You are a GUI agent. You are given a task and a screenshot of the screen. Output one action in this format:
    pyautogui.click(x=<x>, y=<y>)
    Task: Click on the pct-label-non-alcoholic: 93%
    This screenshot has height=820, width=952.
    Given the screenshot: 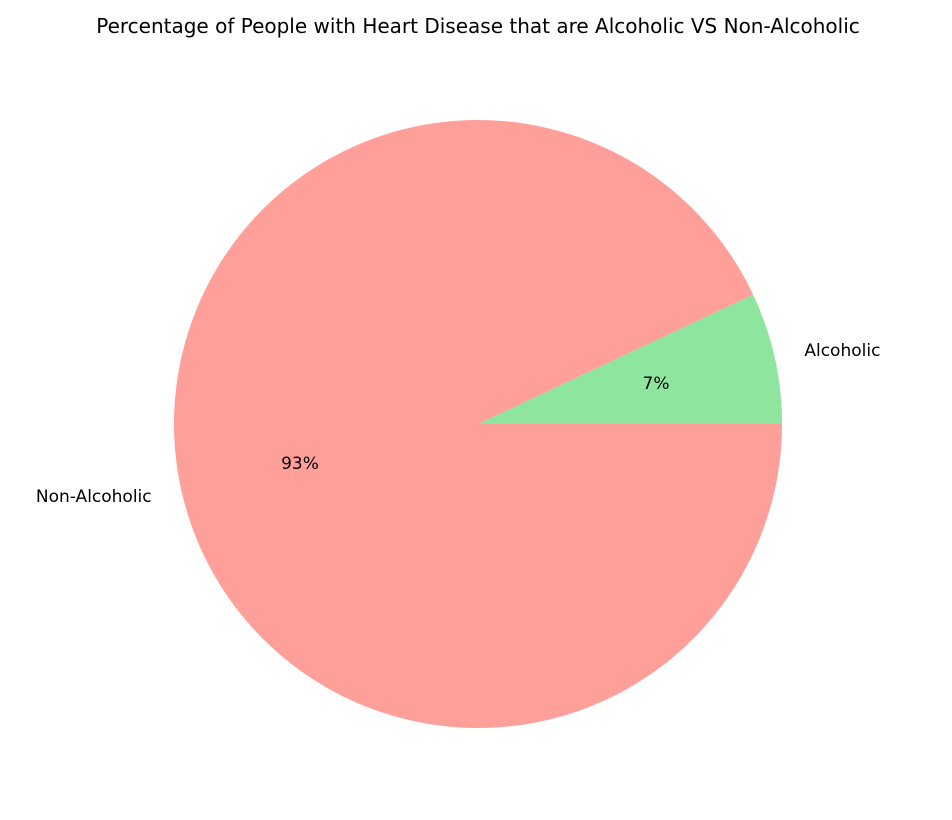 What is the action you would take?
    pyautogui.click(x=300, y=464)
    